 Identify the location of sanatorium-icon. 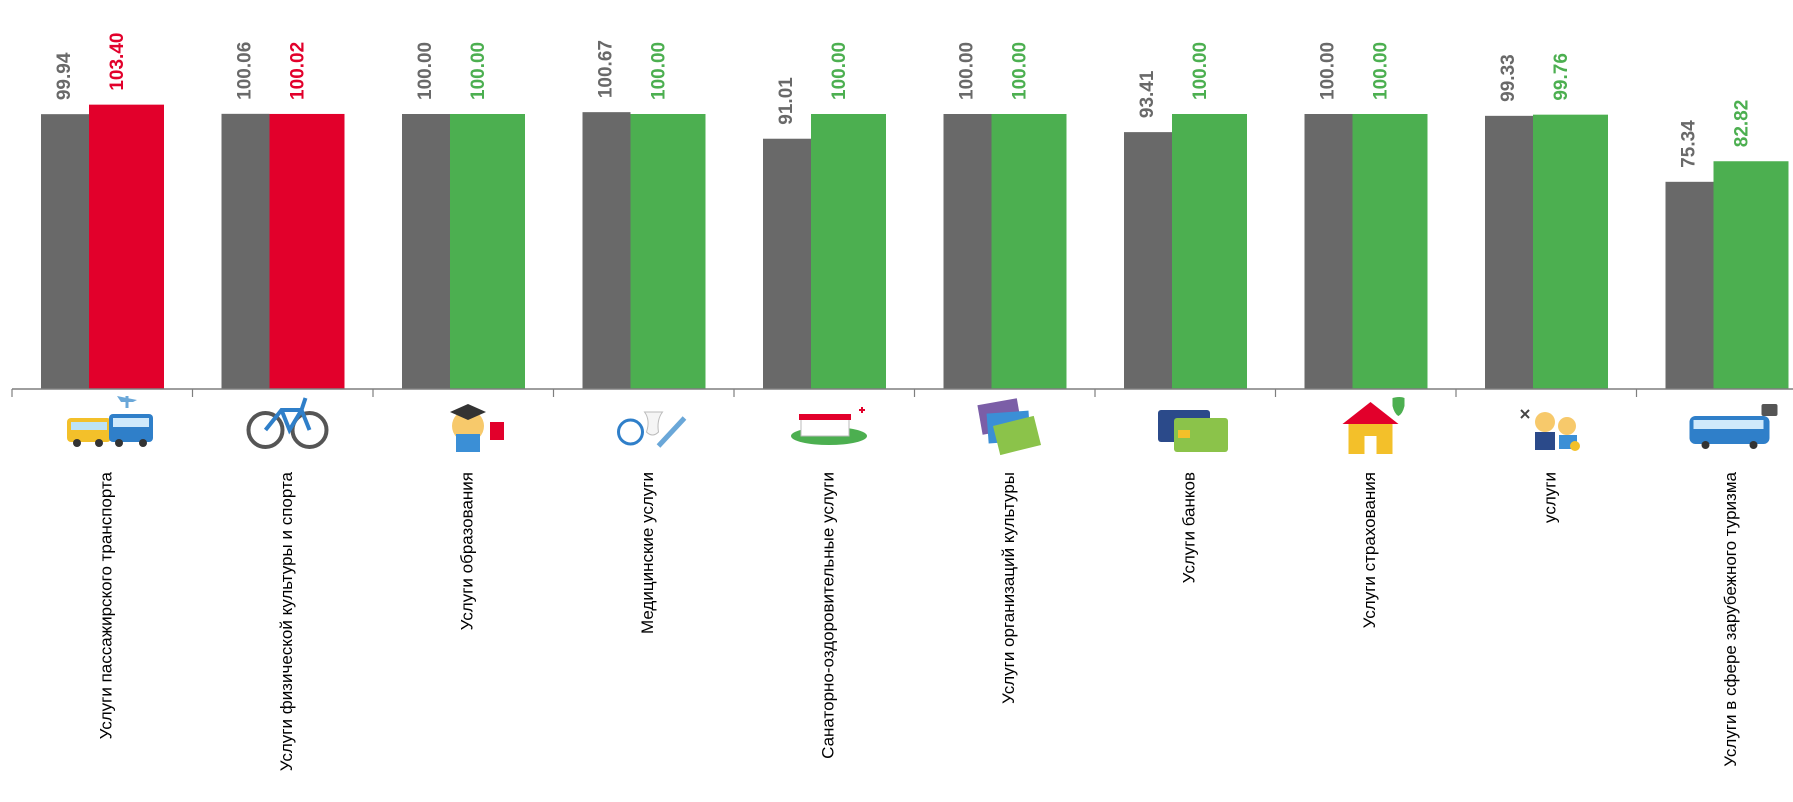
(829, 426).